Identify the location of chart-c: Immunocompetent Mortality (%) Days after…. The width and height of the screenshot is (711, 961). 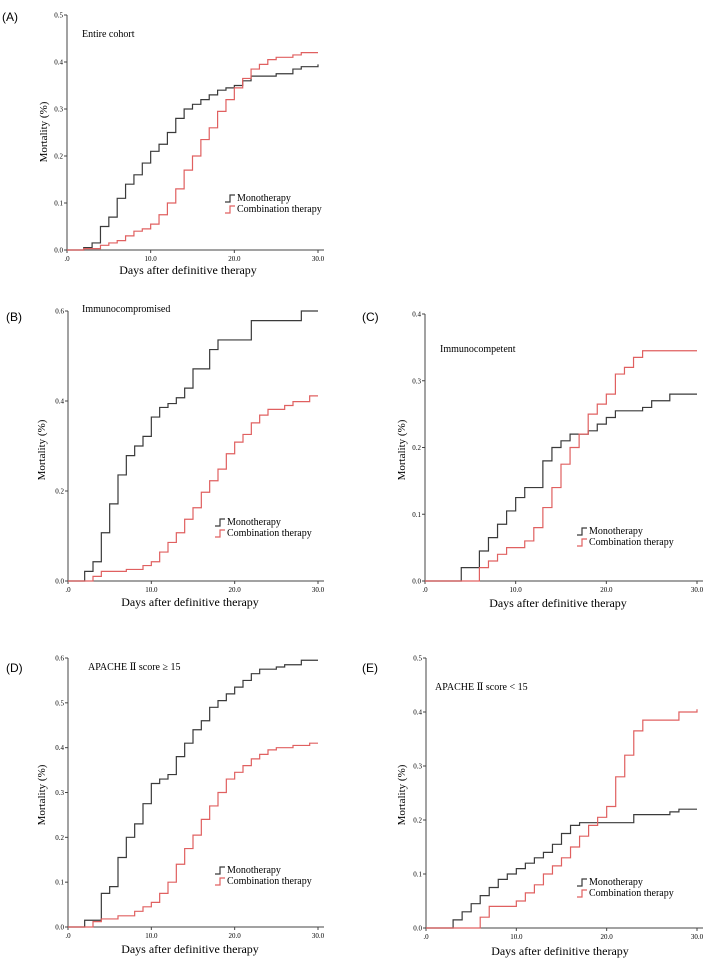
(550, 461).